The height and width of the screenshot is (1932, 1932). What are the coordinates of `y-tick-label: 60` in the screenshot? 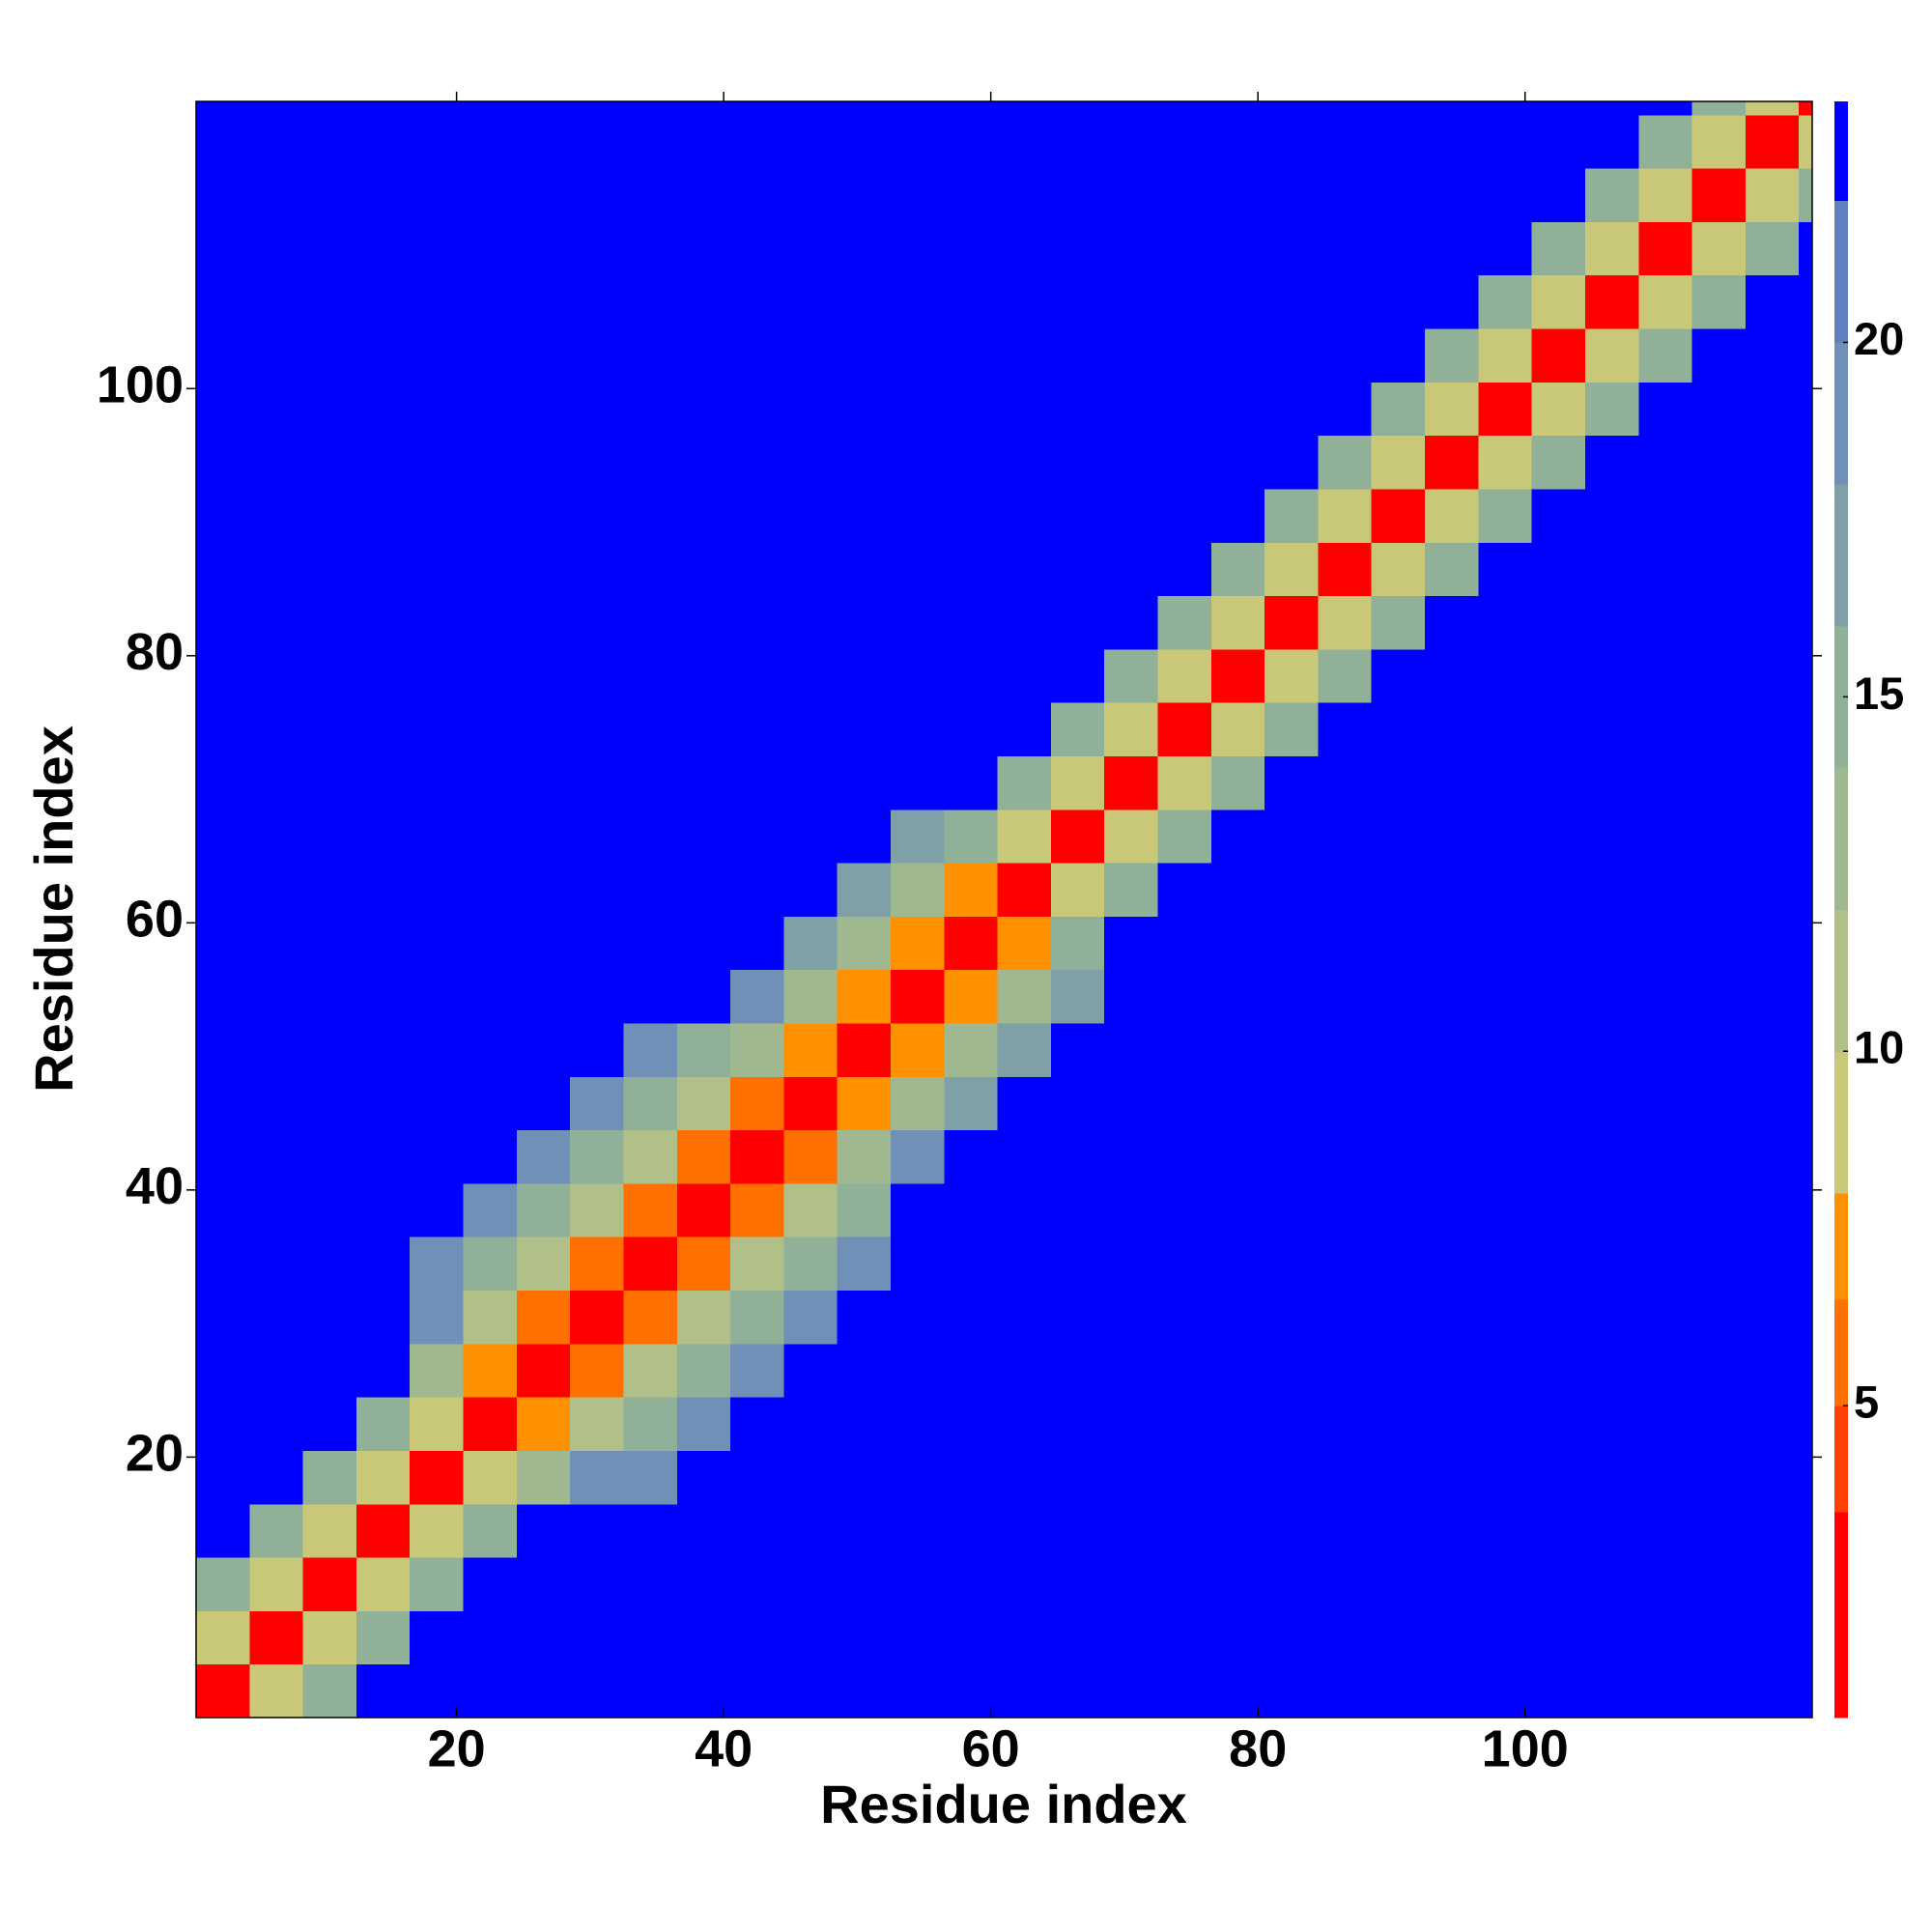 It's located at (155, 920).